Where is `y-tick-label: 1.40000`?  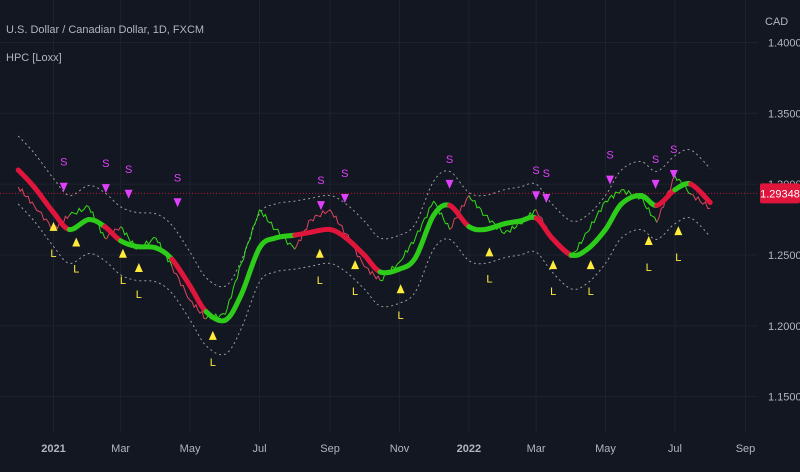
y-tick-label: 1.40000 is located at coordinates (784, 43).